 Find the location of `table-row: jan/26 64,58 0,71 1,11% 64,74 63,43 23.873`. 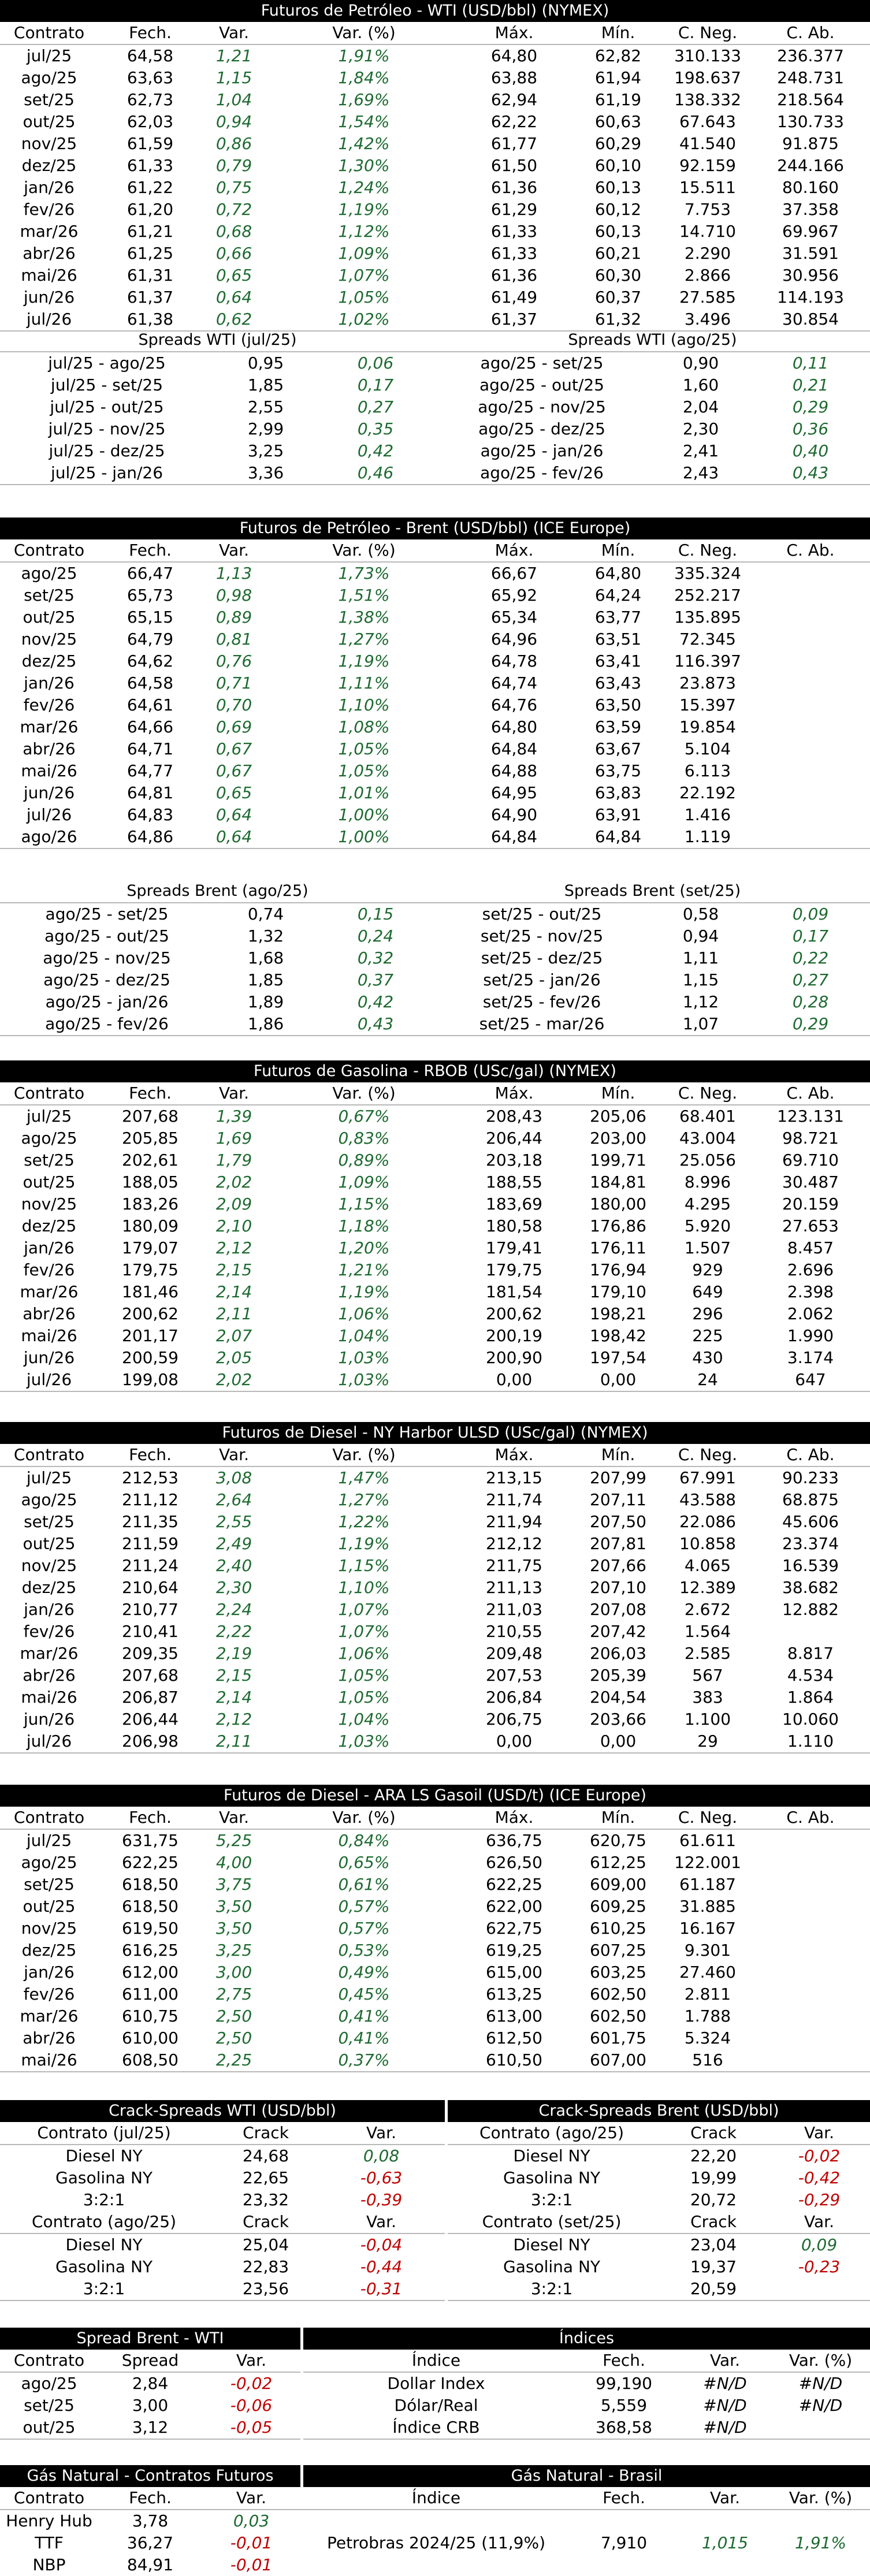

table-row: jan/26 64,58 0,71 1,11% 64,74 63,43 23.873 is located at coordinates (435, 683).